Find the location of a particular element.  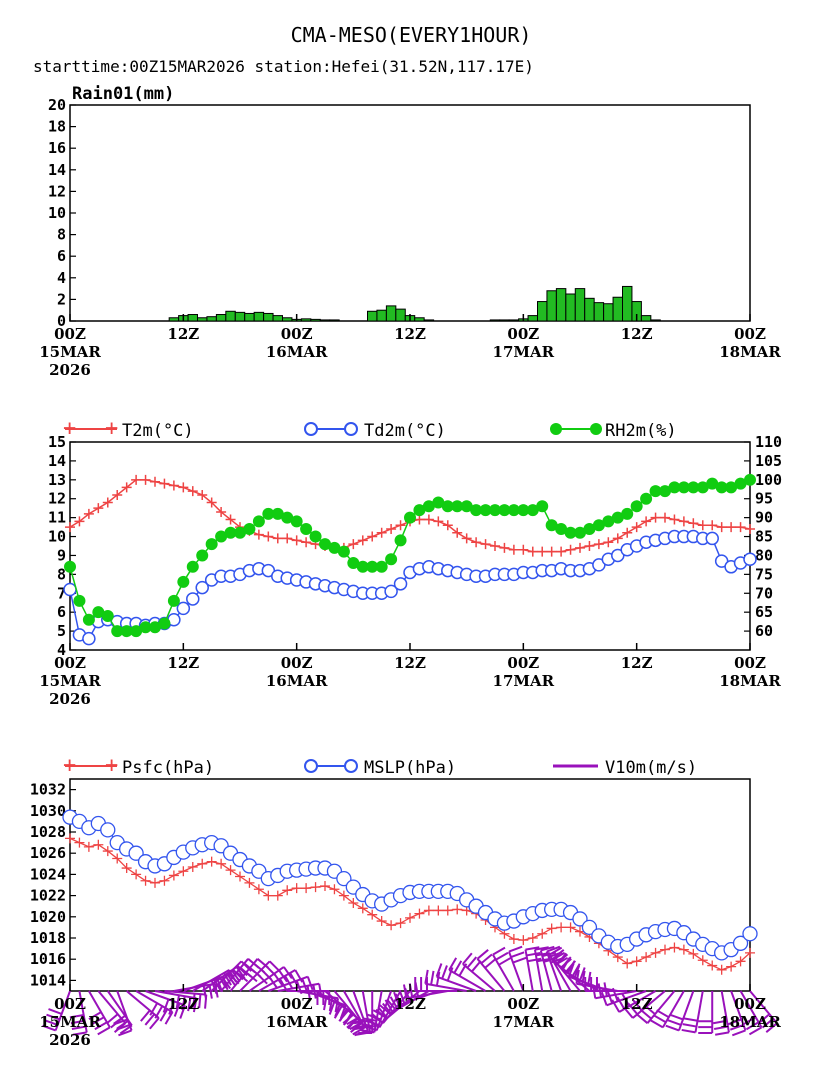

mslp-point is located at coordinates (750, 934).